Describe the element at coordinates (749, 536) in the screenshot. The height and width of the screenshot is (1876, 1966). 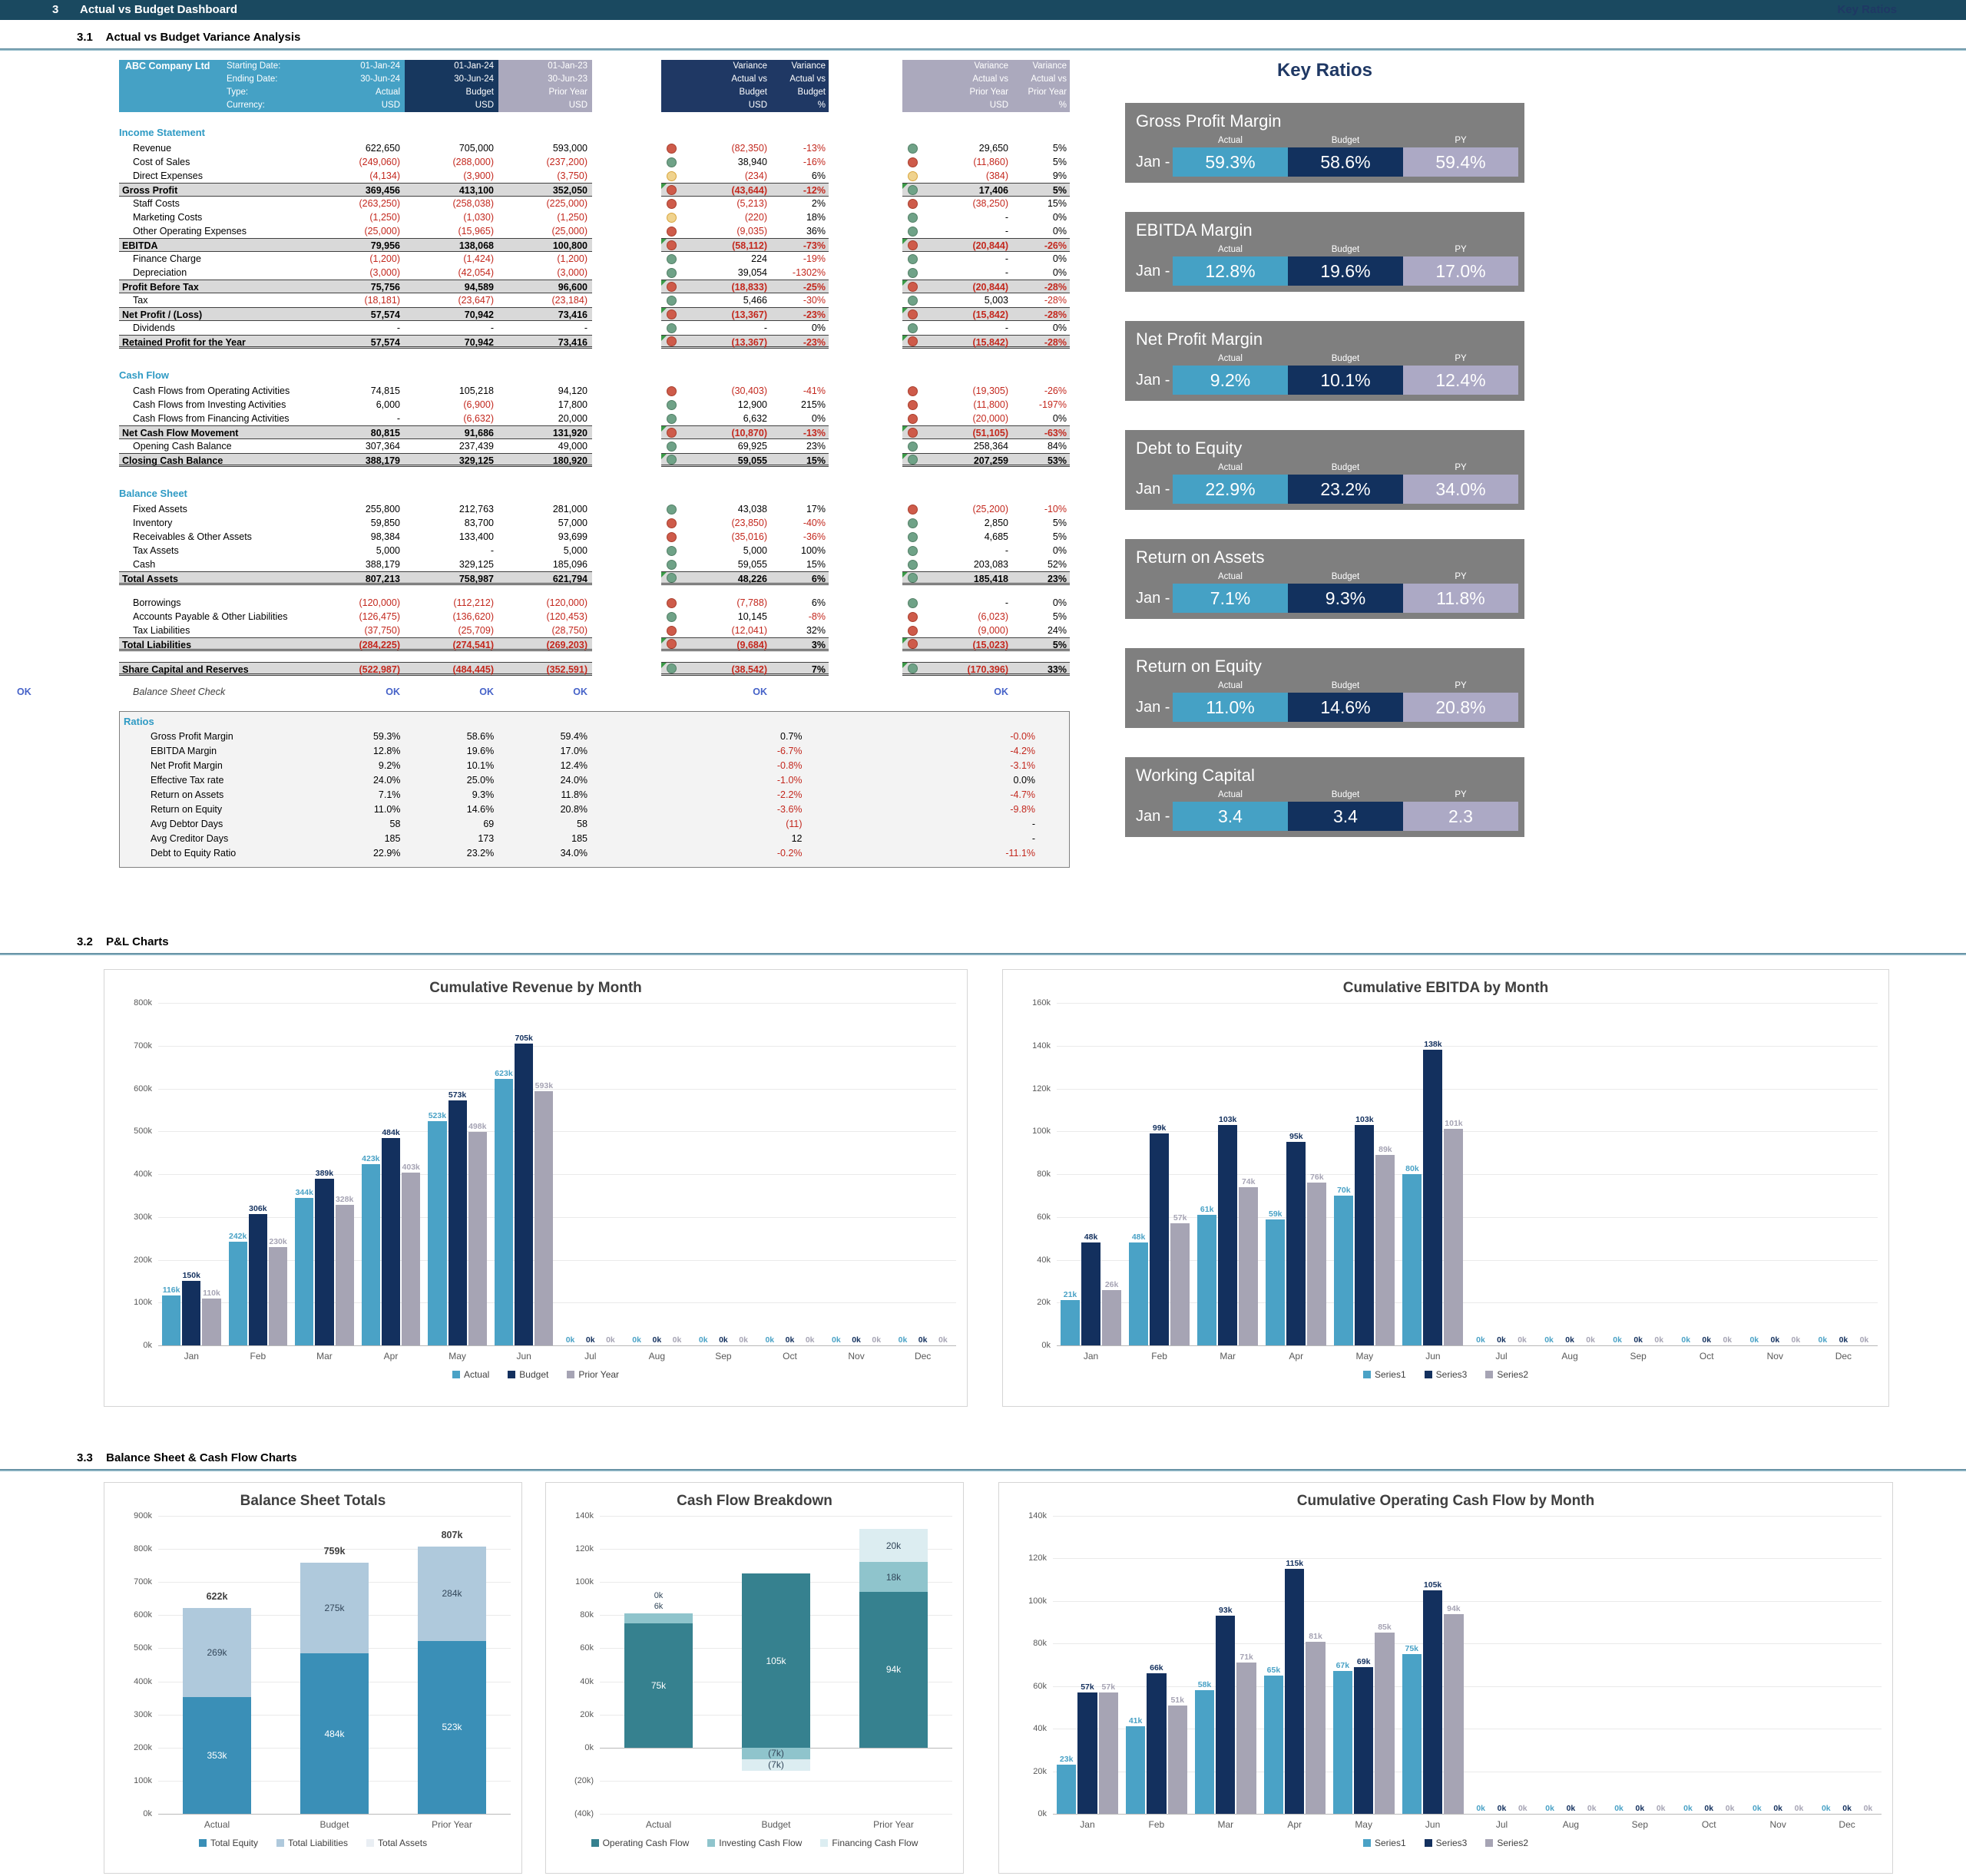
I see `cell-variance-budget: (35,016)` at that location.